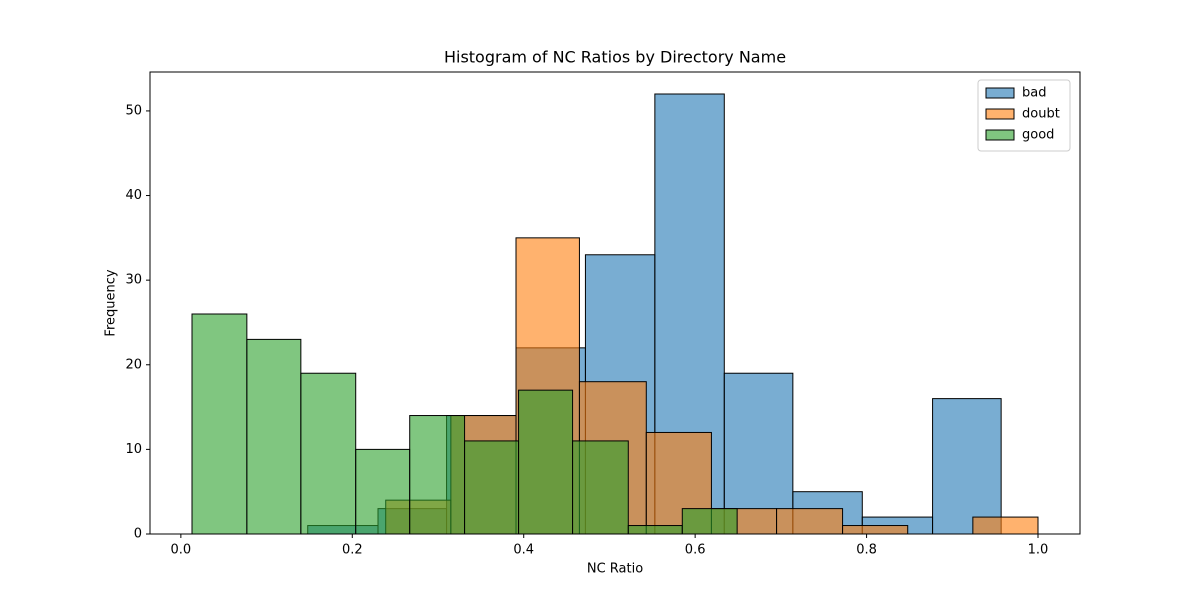 The width and height of the screenshot is (1200, 600). What do you see at coordinates (111, 302) in the screenshot?
I see `y-axis-label: Frequency` at bounding box center [111, 302].